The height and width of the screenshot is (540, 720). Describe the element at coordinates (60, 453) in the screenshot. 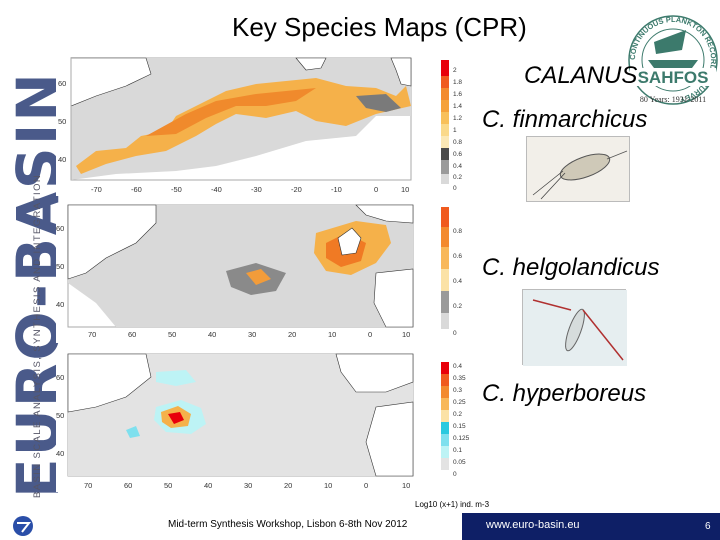

I see `map3-y-tick: 40` at that location.